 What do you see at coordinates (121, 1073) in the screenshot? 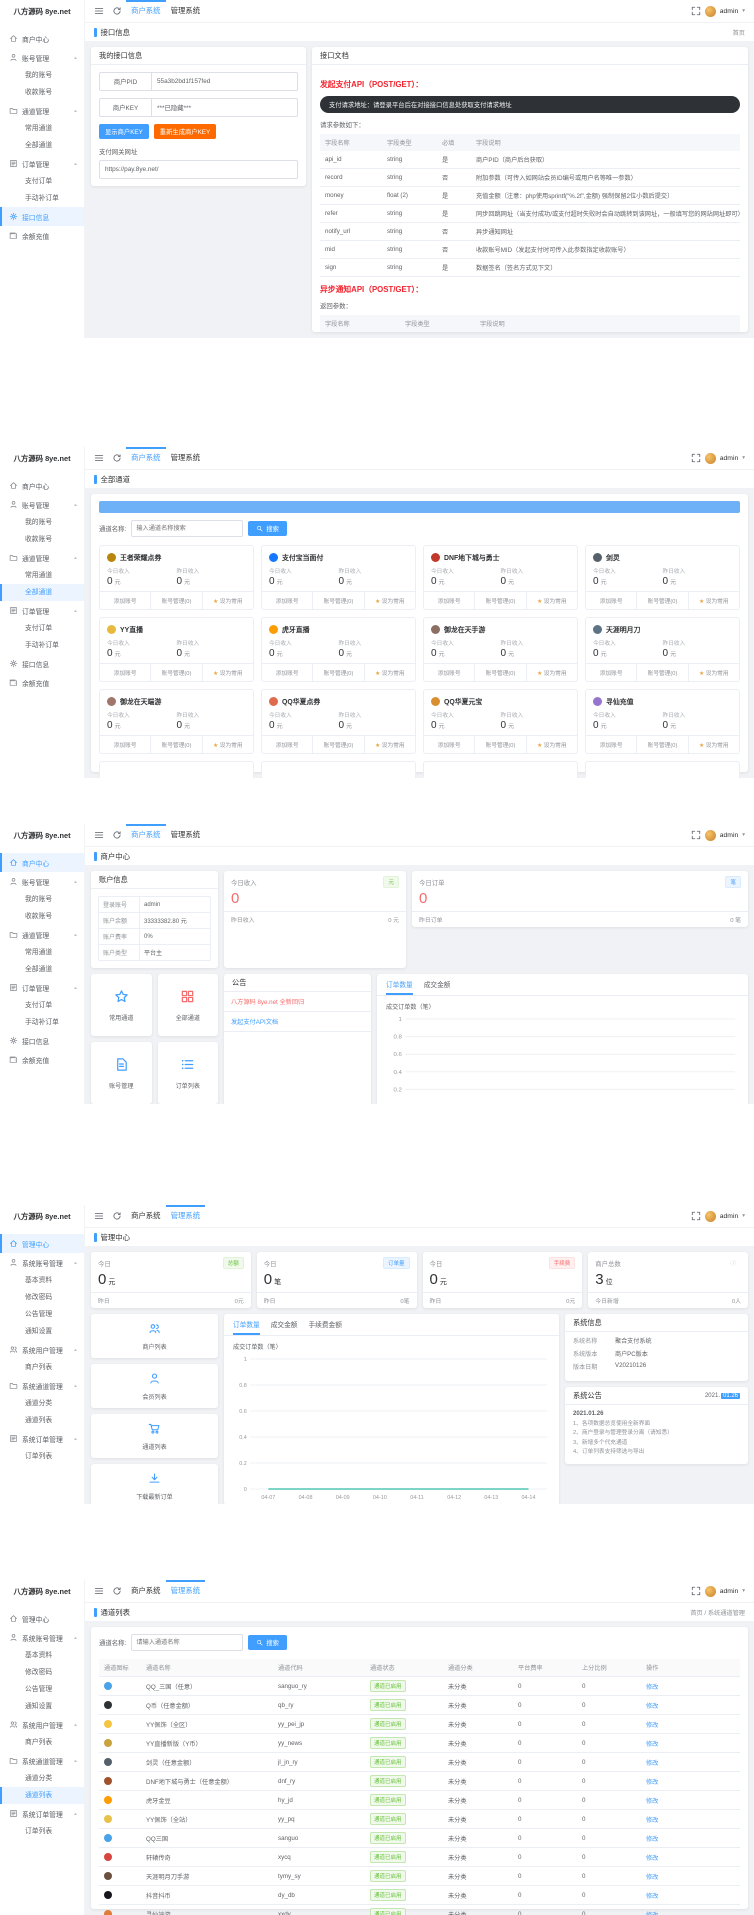
I see `shortcut-账号管理: 账号管理` at bounding box center [121, 1073].